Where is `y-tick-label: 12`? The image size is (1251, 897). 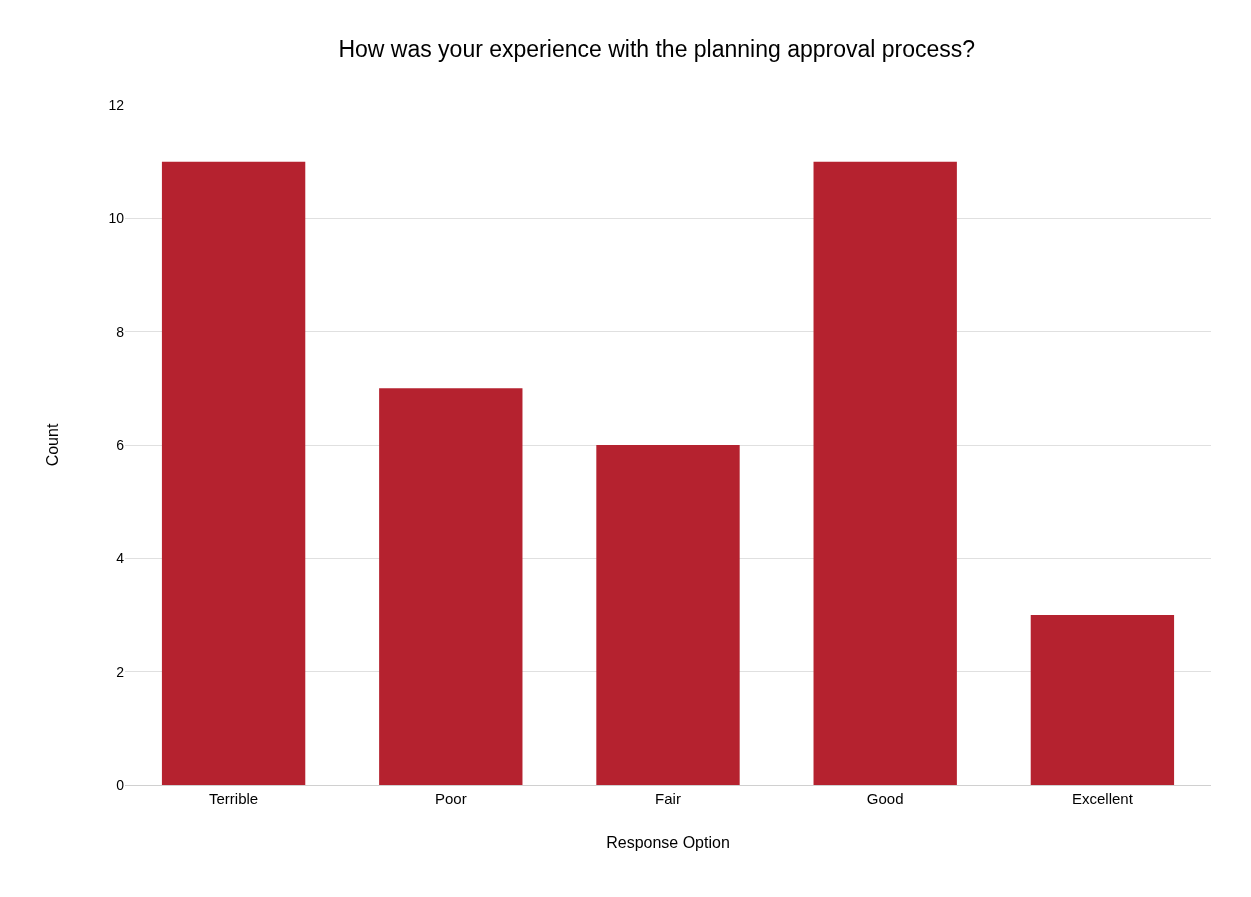 y-tick-label: 12 is located at coordinates (116, 104).